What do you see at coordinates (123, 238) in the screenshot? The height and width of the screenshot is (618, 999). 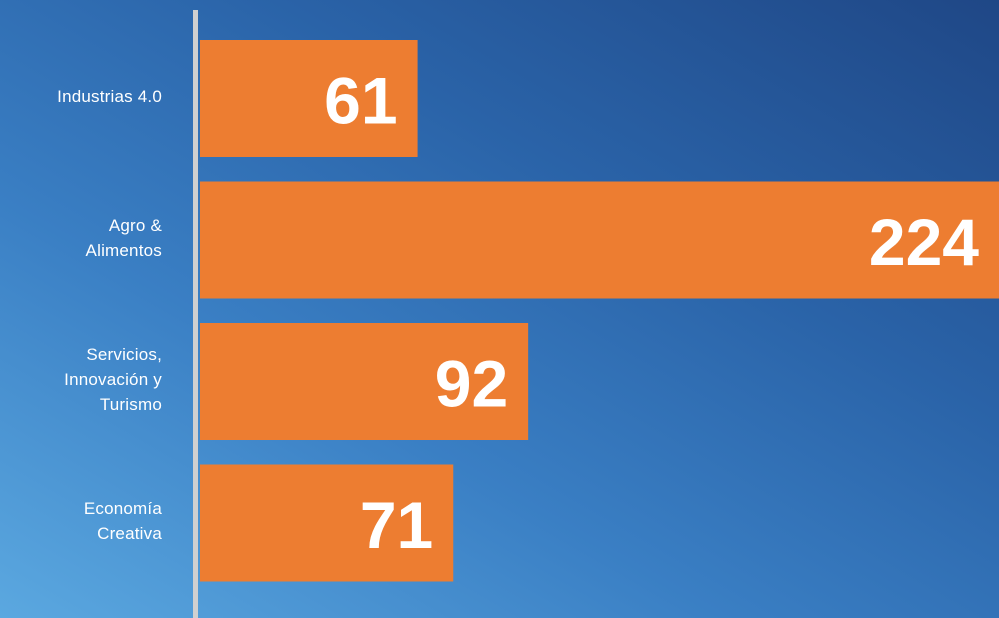 I see `category-label: Agro & Alimentos` at bounding box center [123, 238].